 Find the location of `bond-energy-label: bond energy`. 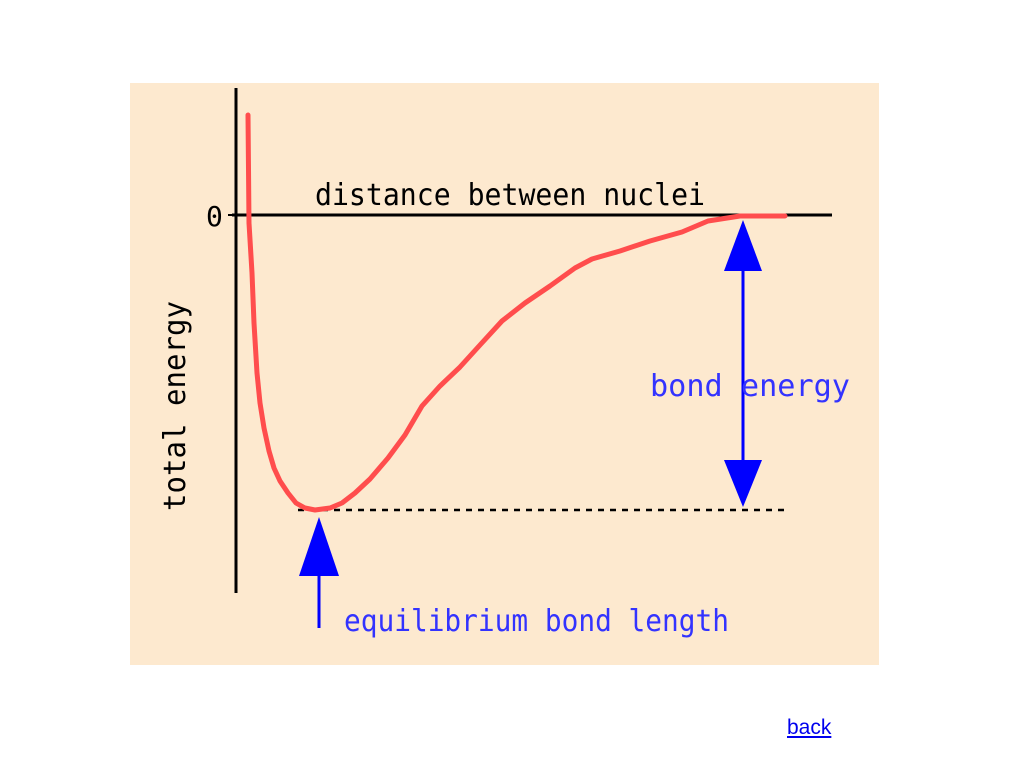

bond-energy-label: bond energy is located at coordinates (750, 386).